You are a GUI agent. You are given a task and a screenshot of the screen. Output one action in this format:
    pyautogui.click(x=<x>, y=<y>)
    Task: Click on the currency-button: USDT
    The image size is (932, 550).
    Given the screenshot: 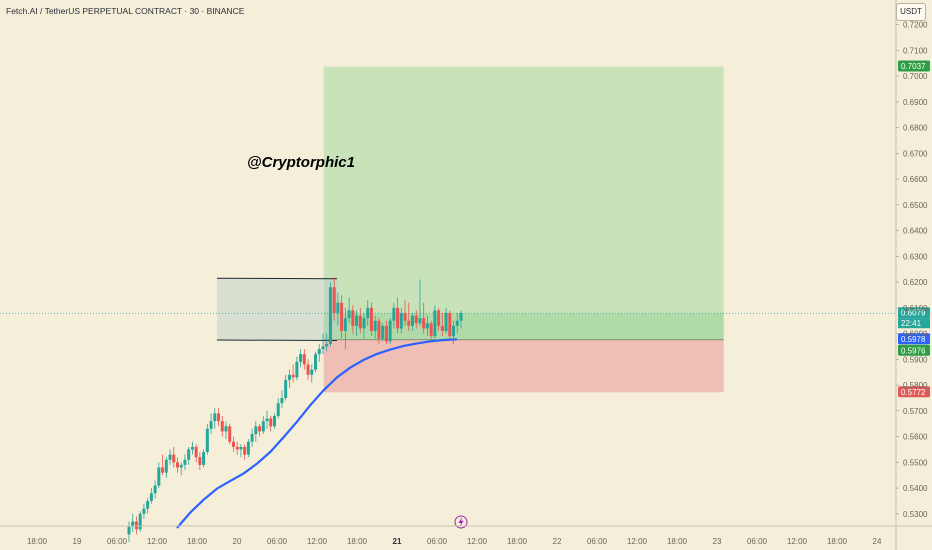 What is the action you would take?
    pyautogui.click(x=911, y=12)
    